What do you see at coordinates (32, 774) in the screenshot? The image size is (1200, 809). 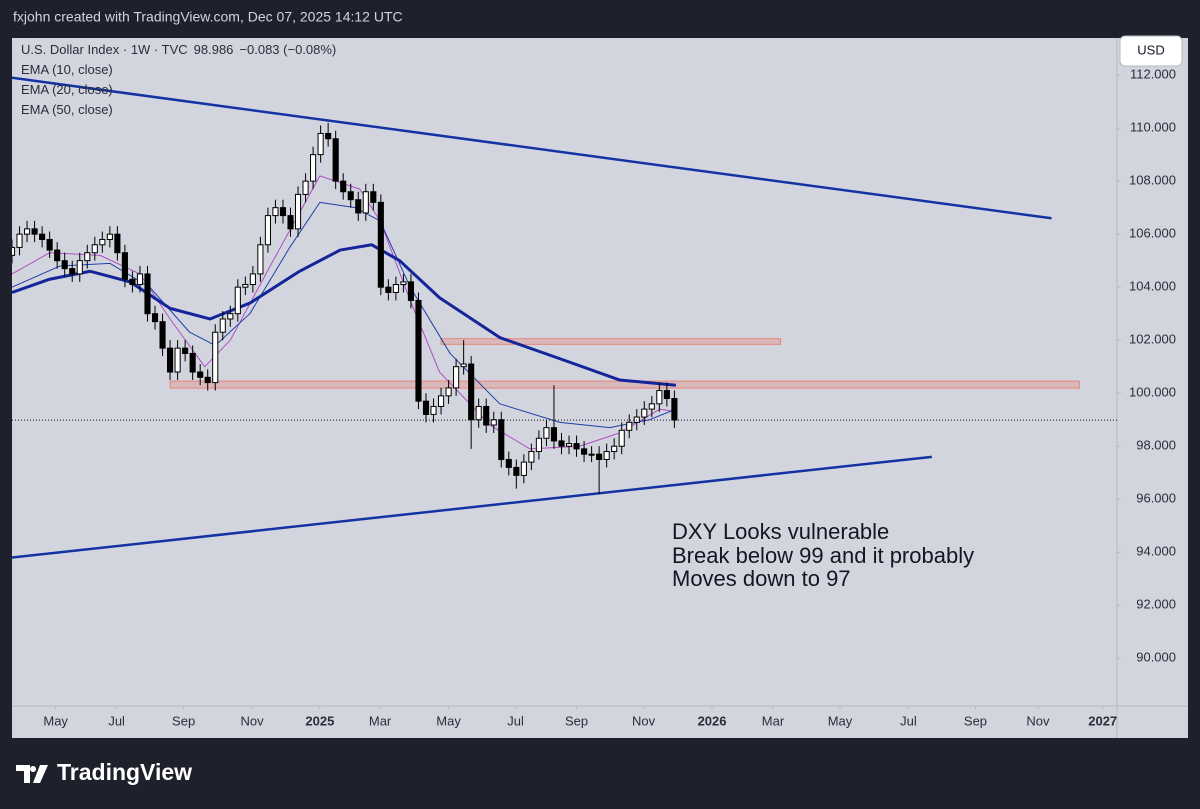 I see `logo-mark` at bounding box center [32, 774].